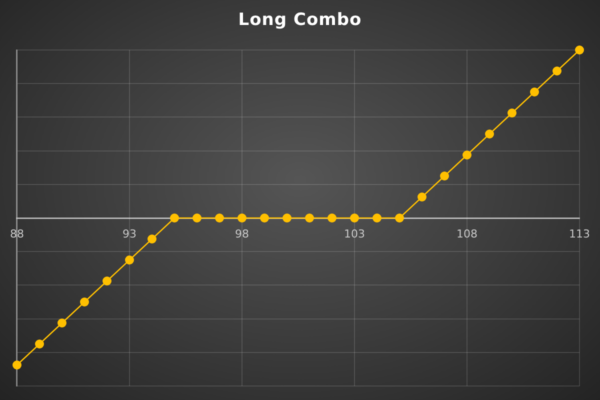 Image resolution: width=600 pixels, height=400 pixels. I want to click on x-tick-label: 108, so click(467, 233).